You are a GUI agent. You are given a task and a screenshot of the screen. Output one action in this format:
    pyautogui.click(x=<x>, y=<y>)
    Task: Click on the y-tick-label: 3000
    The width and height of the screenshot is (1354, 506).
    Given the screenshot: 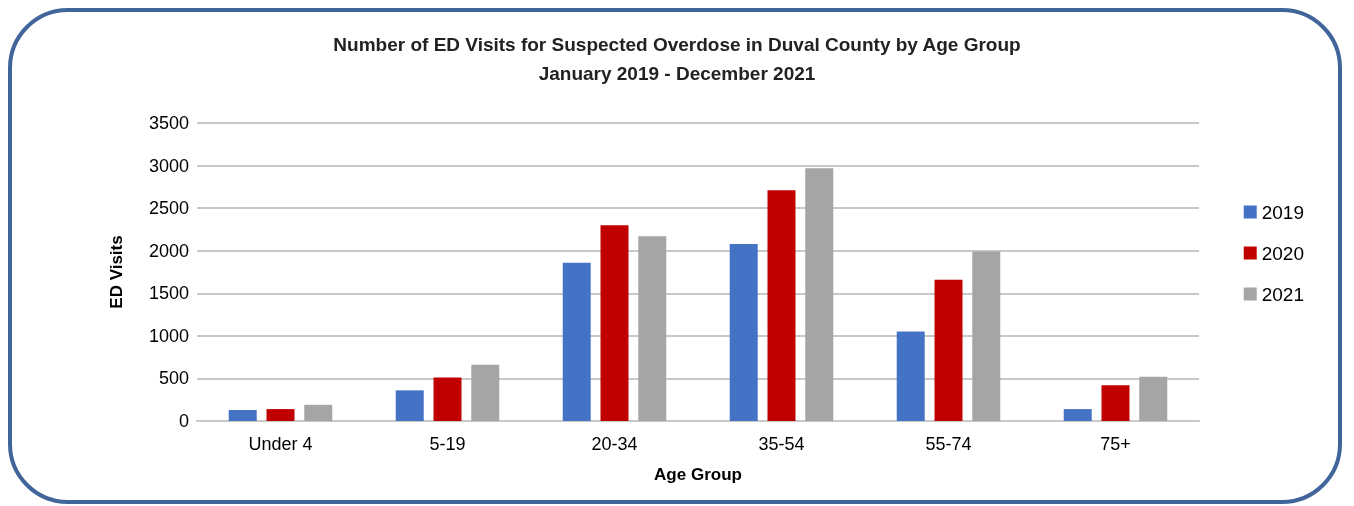 What is the action you would take?
    pyautogui.click(x=168, y=165)
    